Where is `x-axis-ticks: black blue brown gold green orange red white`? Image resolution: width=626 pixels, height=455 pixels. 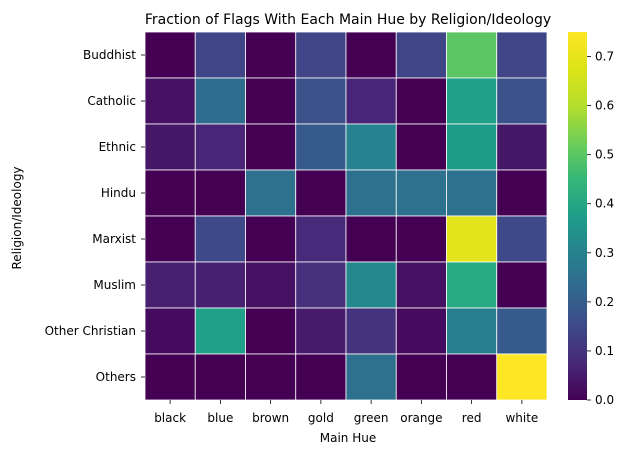 x-axis-ticks: black blue brown gold green orange red white is located at coordinates (346, 412).